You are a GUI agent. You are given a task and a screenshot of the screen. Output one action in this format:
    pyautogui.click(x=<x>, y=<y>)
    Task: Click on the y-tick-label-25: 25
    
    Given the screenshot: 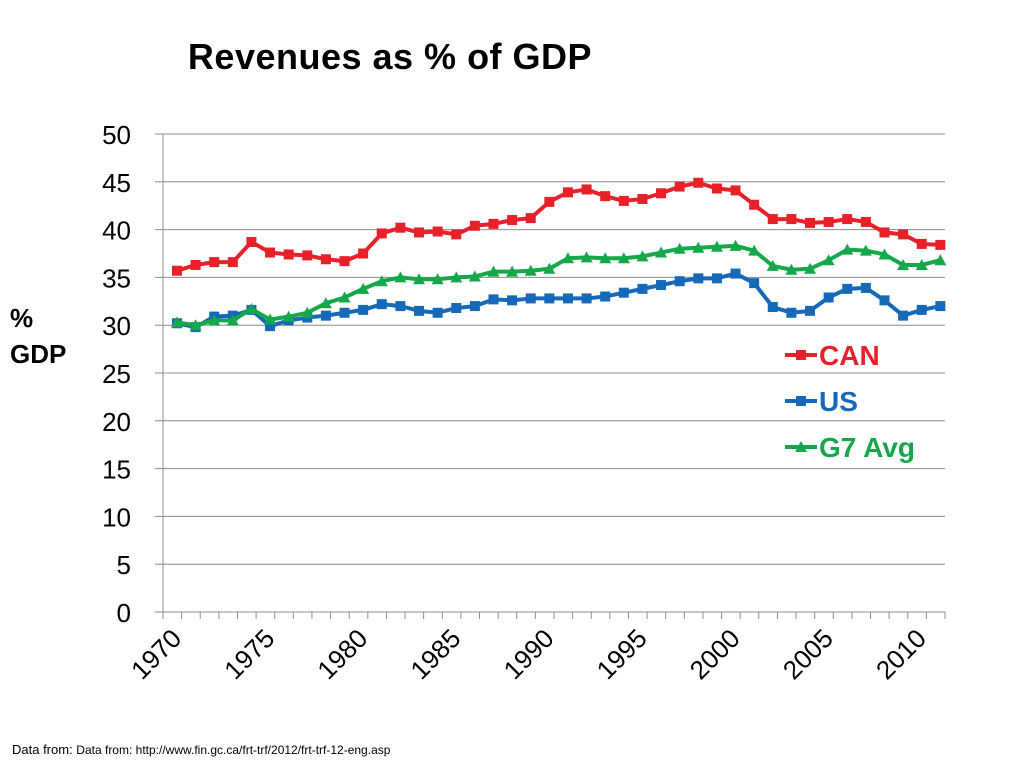 What is the action you would take?
    pyautogui.click(x=116, y=374)
    